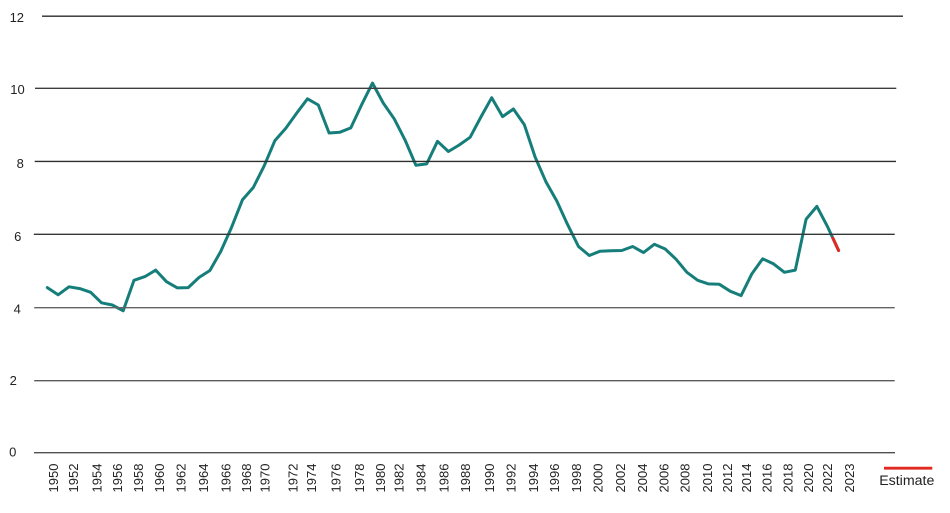  Describe the element at coordinates (159, 478) in the screenshot. I see `svg-text: 1960` at that location.